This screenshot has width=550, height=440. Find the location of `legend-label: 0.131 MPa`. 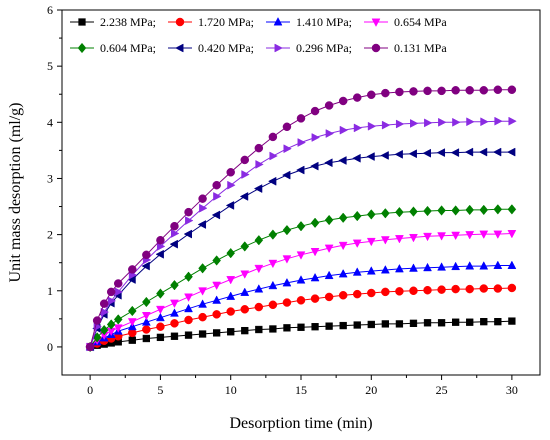

legend-label: 0.131 MPa is located at coordinates (420, 48).